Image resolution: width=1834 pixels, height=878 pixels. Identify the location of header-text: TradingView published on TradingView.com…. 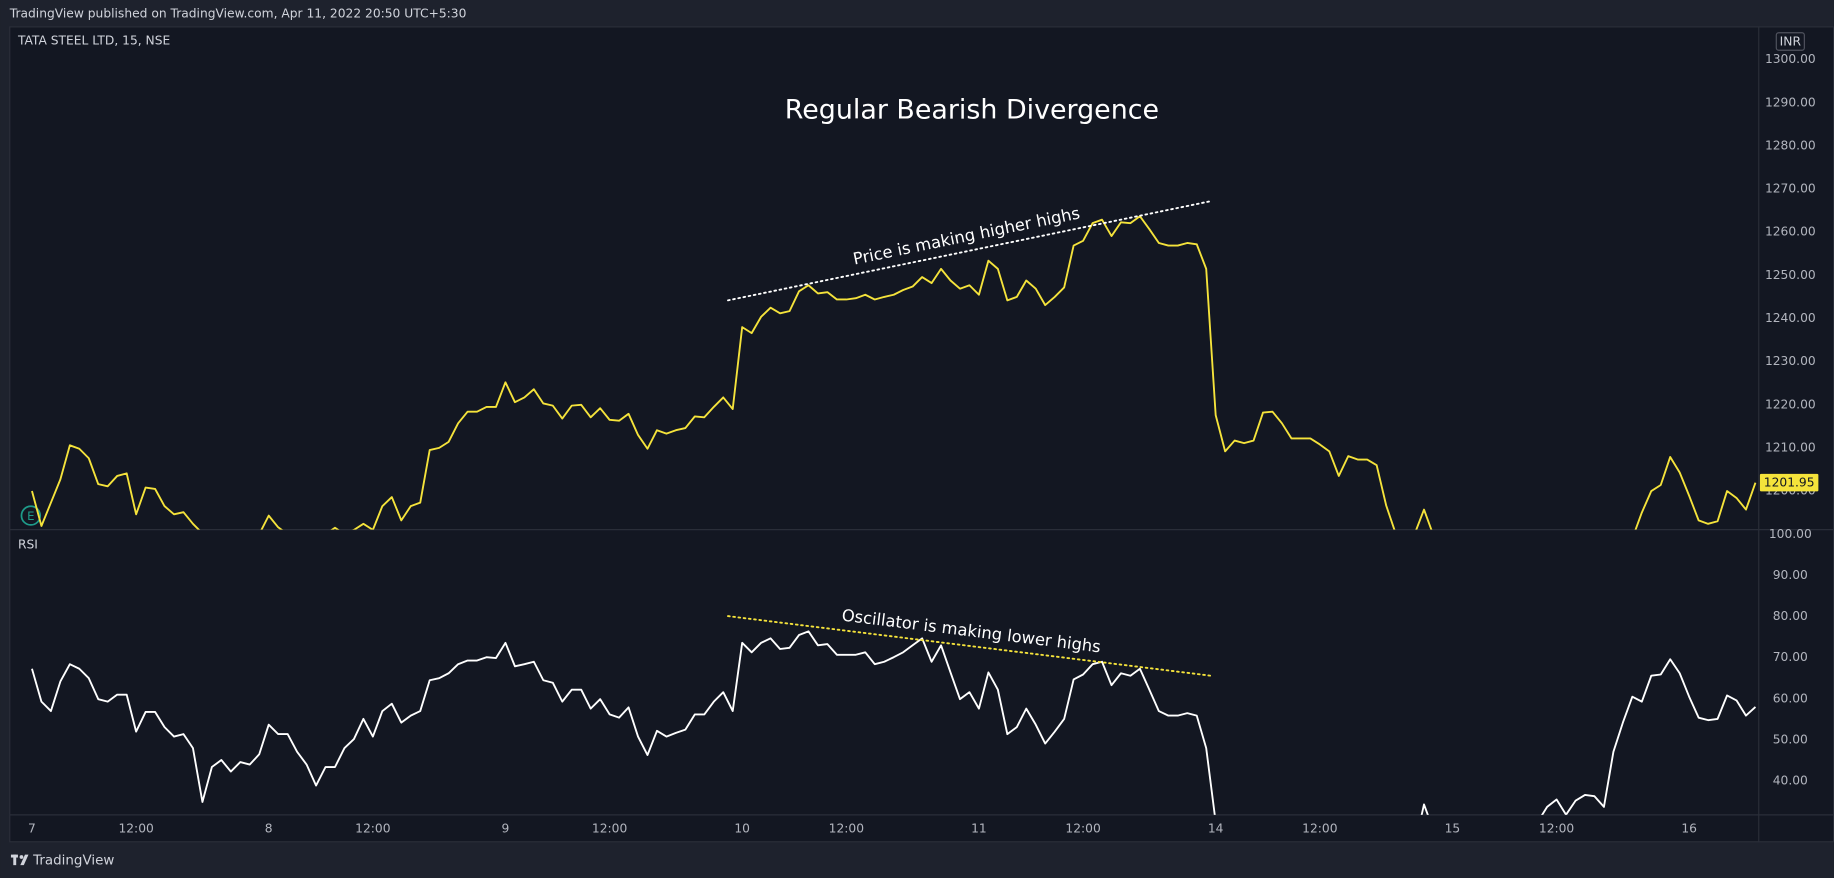
(238, 14).